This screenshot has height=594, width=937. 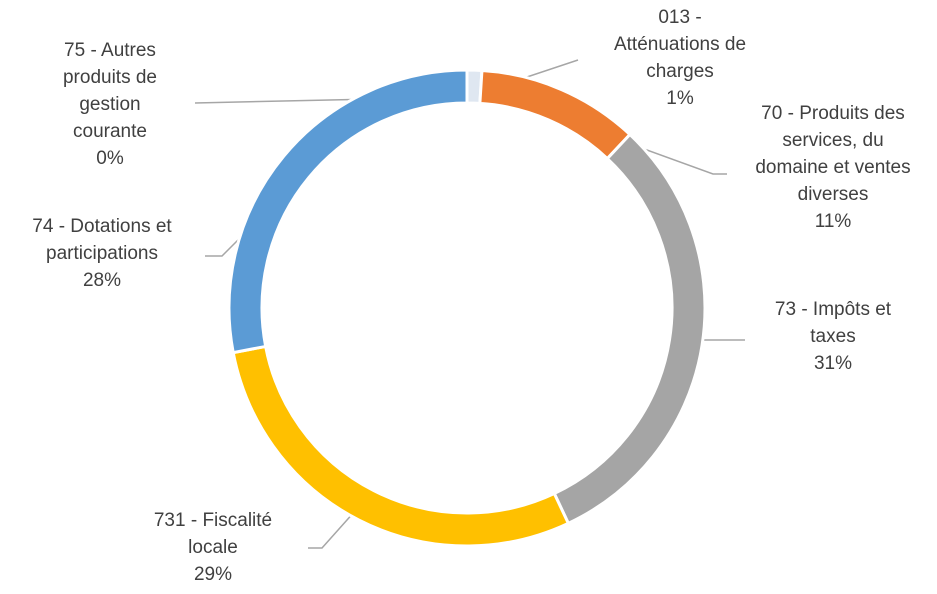 I want to click on category-label: 73 - Impôts et taxes, so click(x=833, y=323).